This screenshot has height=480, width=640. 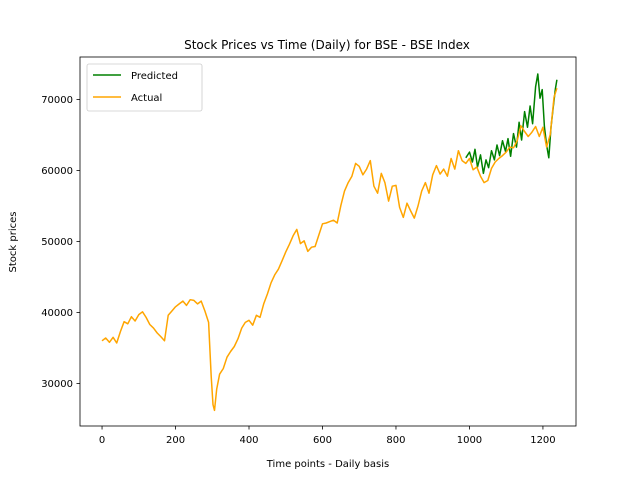 I want to click on x-tick-label: 800, so click(x=395, y=440).